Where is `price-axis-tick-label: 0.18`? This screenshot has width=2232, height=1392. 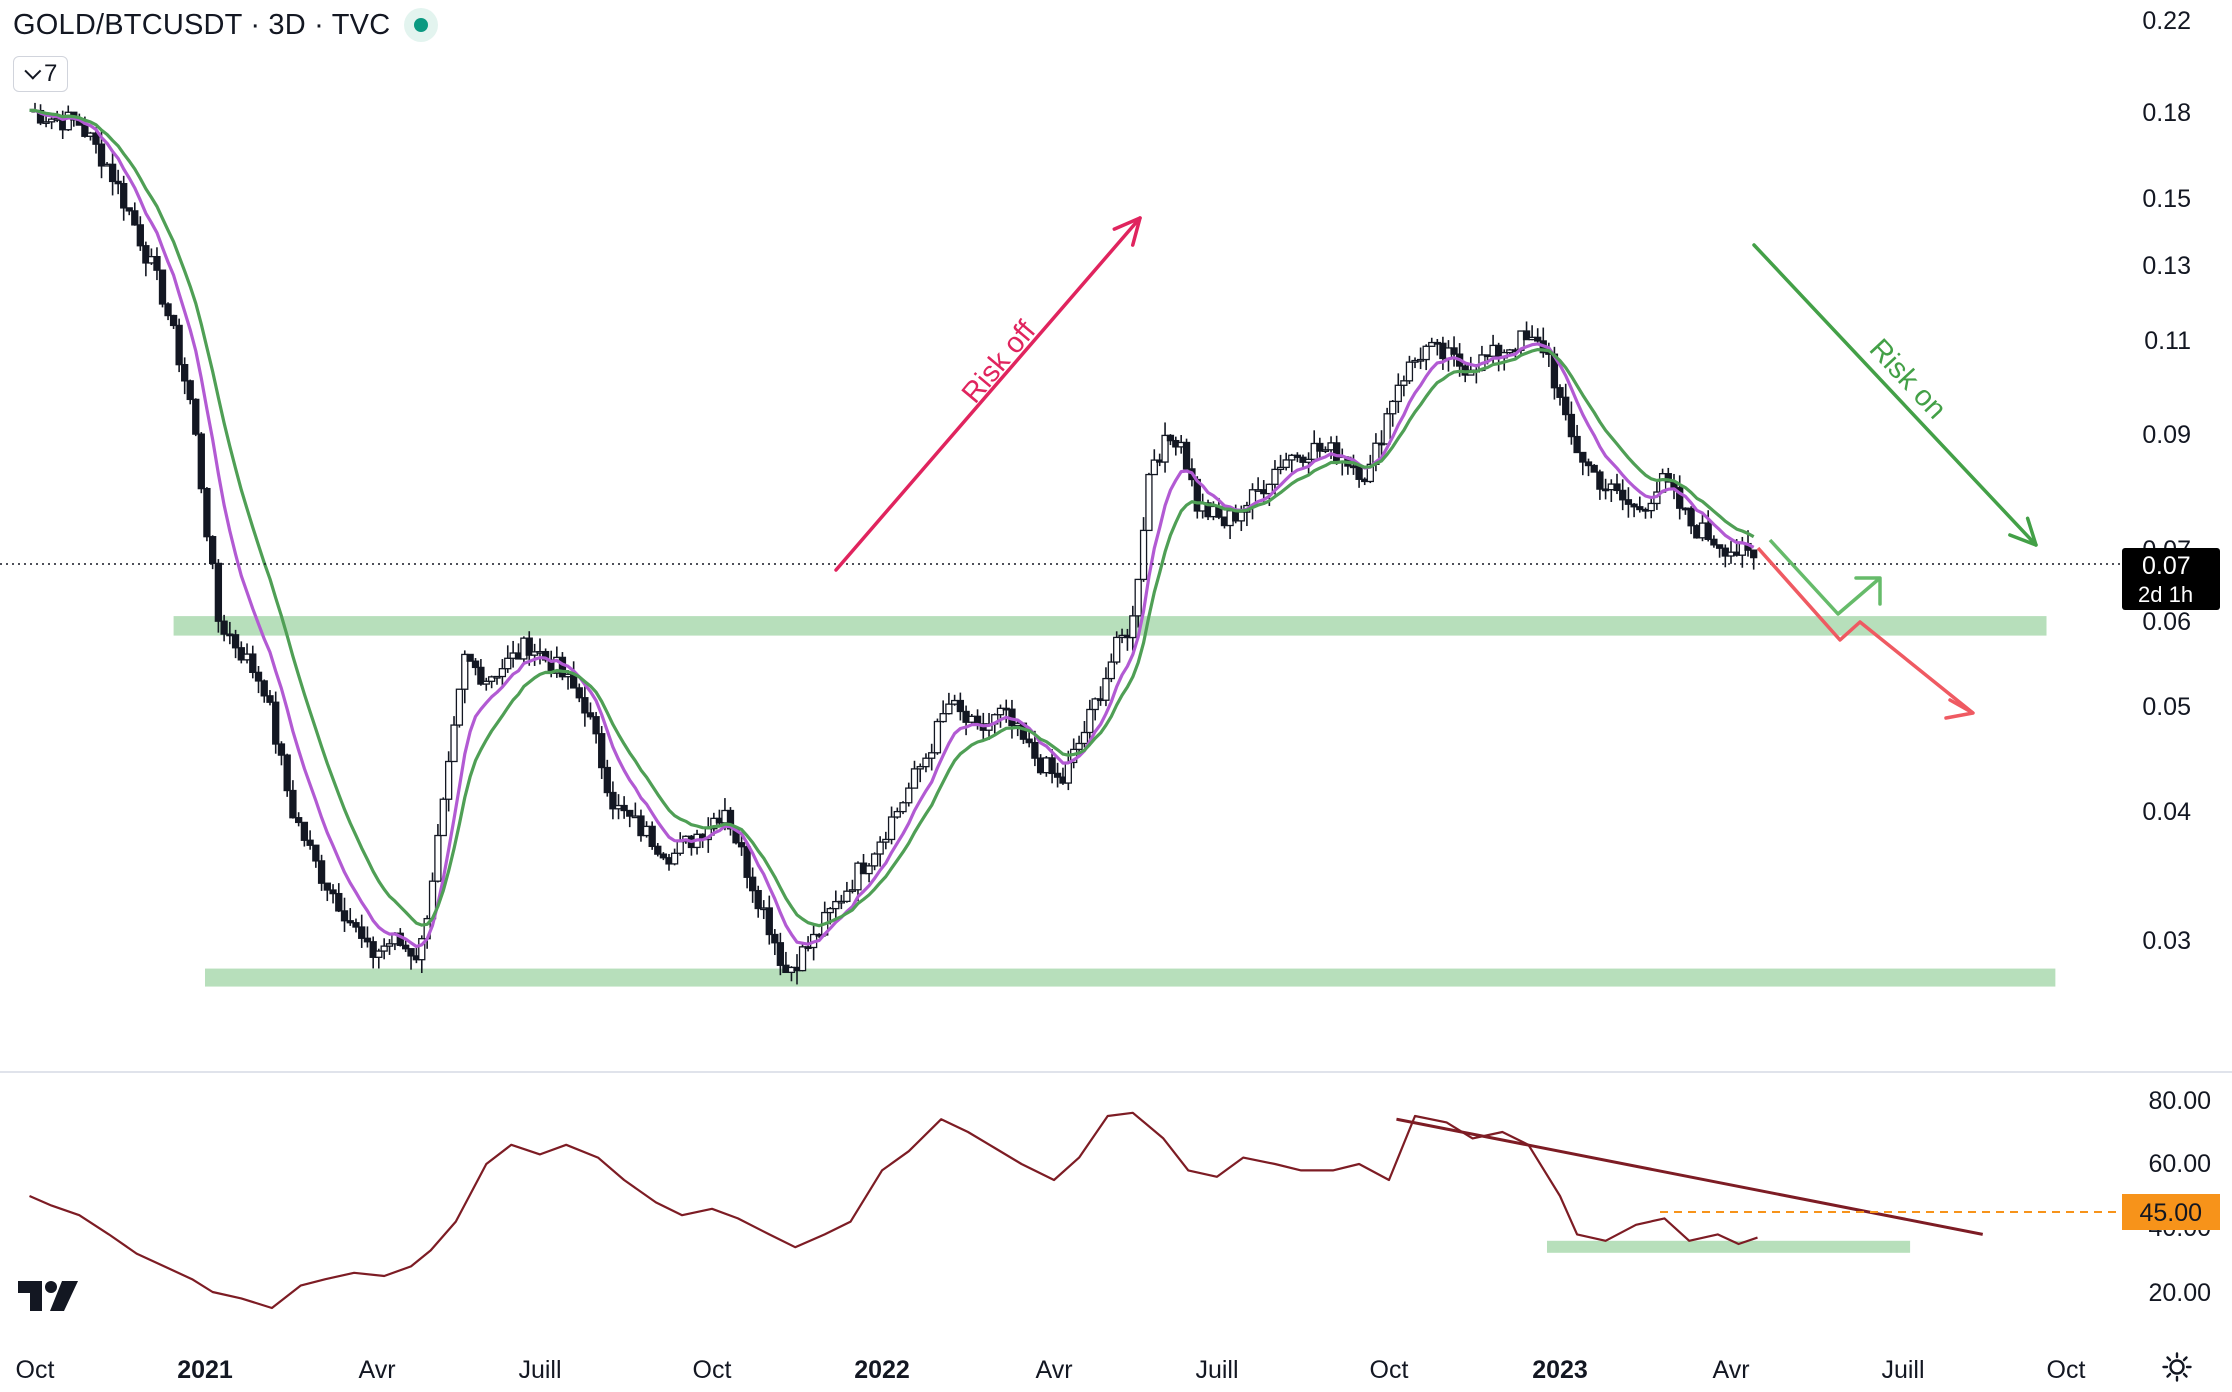 price-axis-tick-label: 0.18 is located at coordinates (2166, 113).